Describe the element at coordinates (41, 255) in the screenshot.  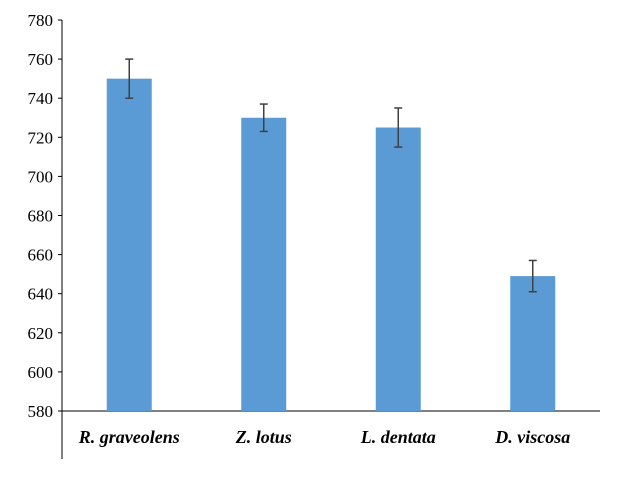
I see `y-tick-label: 660` at that location.